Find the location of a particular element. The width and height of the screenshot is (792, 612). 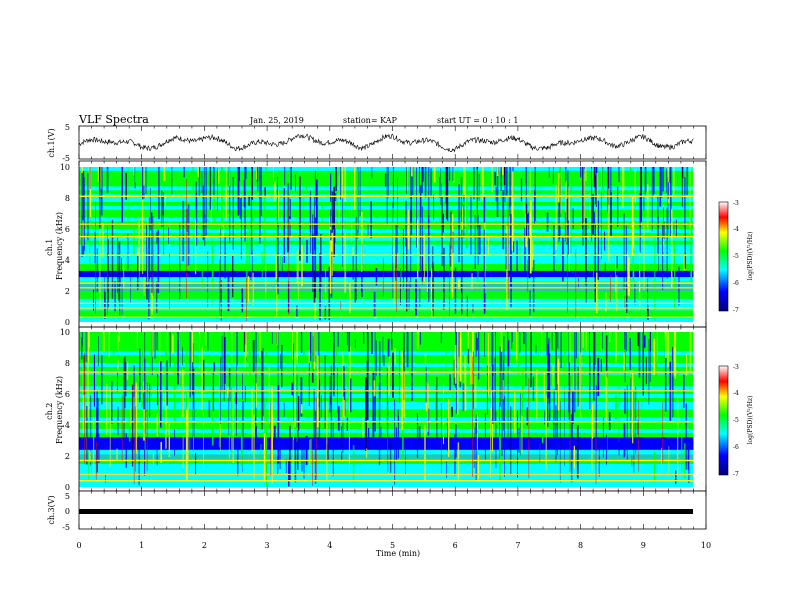

ch2-ytick-8: 8 is located at coordinates (67, 363).